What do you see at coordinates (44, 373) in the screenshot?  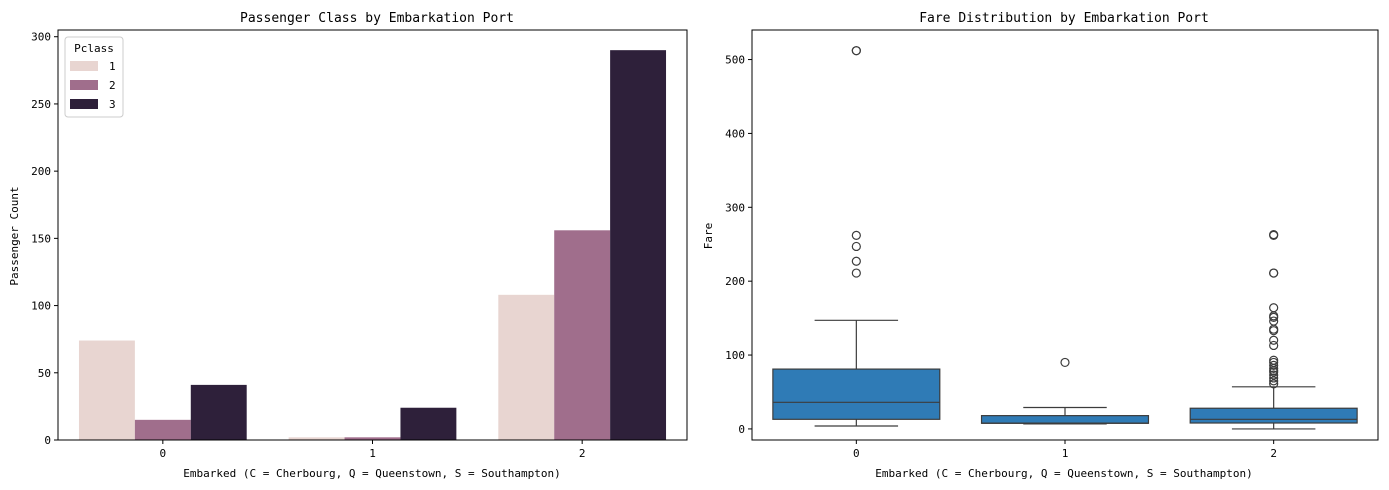 I see `y-tick-label: 50` at bounding box center [44, 373].